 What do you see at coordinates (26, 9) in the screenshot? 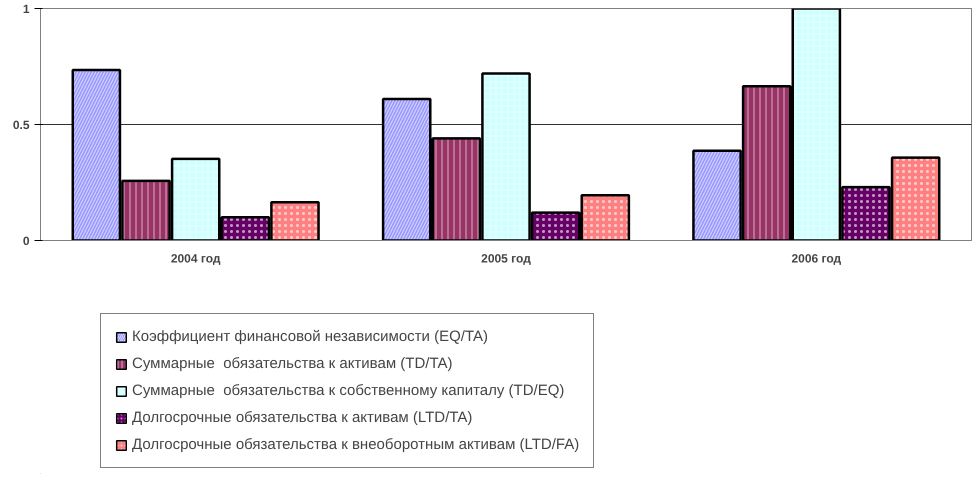
I see `y-tick-label: 1` at bounding box center [26, 9].